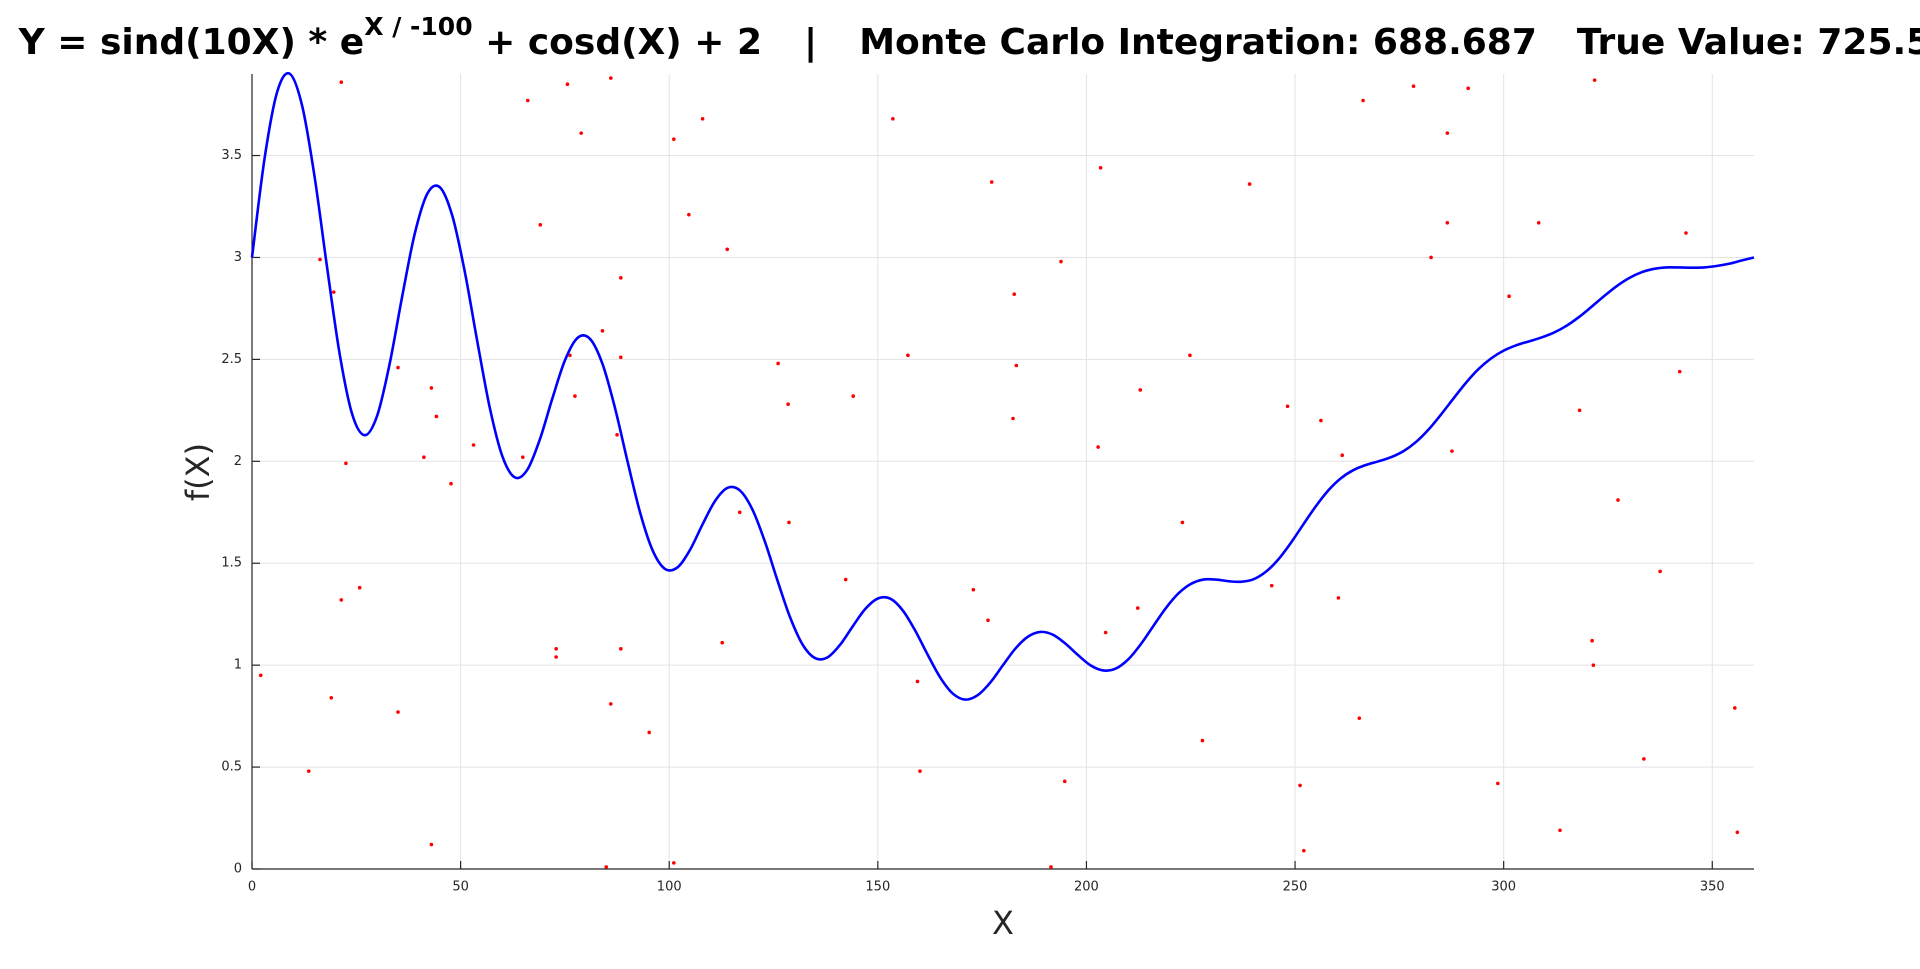 This screenshot has height=969, width=1920. Describe the element at coordinates (198, 472) in the screenshot. I see `y-axis-label: f(X)` at that location.